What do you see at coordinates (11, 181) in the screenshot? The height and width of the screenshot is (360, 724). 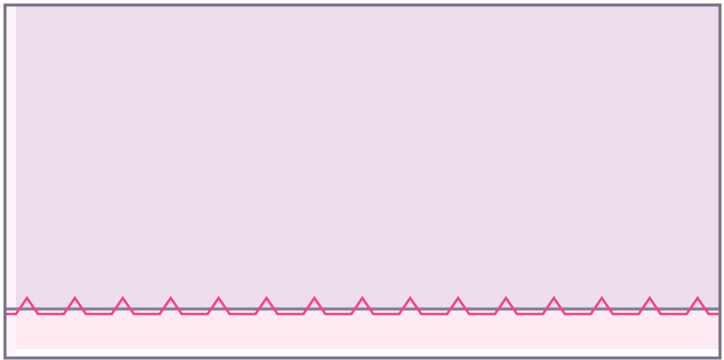 I see `left-edge-strip` at bounding box center [11, 181].